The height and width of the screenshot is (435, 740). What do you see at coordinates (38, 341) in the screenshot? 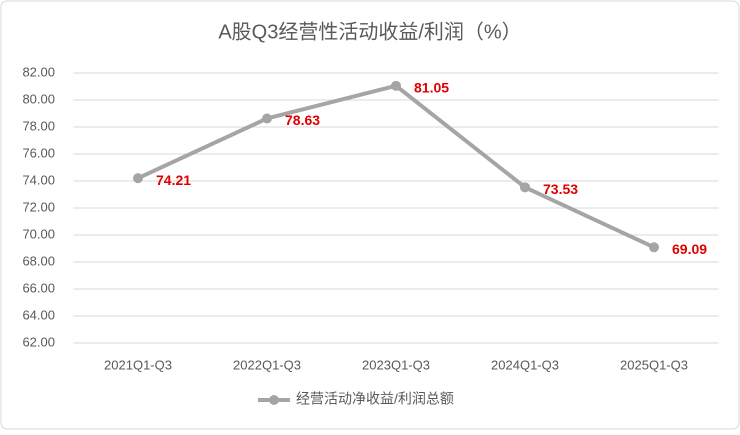
I see `y-tick-label: 62.00` at bounding box center [38, 341].